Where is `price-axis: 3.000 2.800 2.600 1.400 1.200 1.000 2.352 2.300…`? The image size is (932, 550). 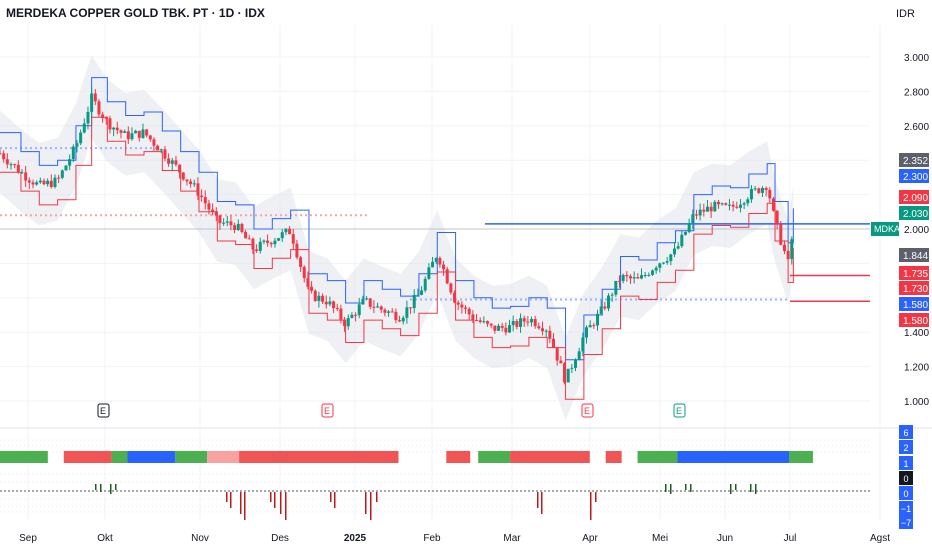
price-axis: 3.000 2.800 2.600 1.400 1.200 1.000 2.352 2.300… is located at coordinates (900, 291).